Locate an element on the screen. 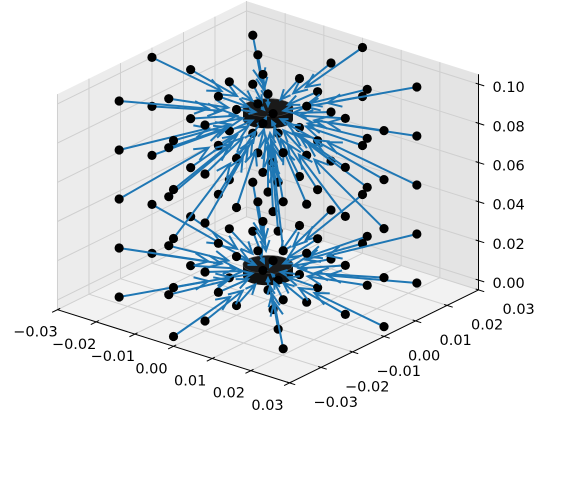 The width and height of the screenshot is (567, 503). gridline-back-z is located at coordinates (362, 165).